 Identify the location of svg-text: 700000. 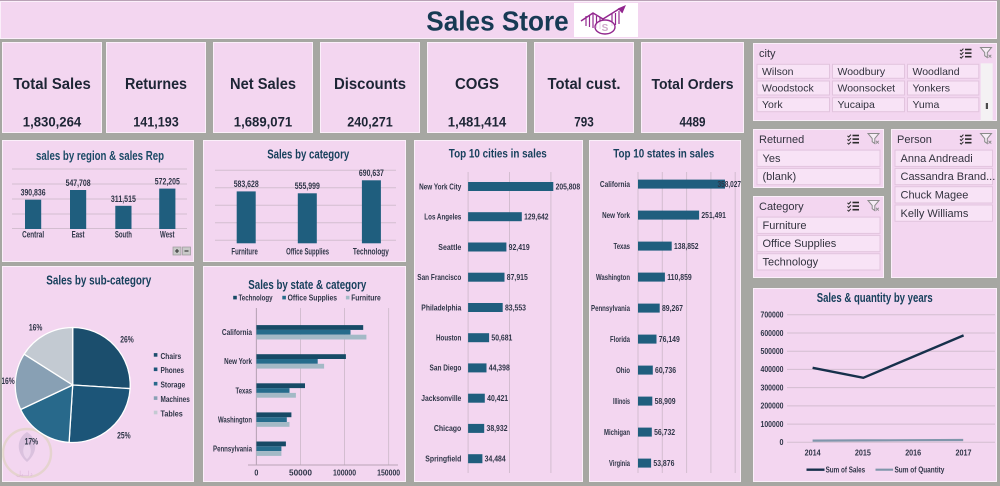
(771, 315).